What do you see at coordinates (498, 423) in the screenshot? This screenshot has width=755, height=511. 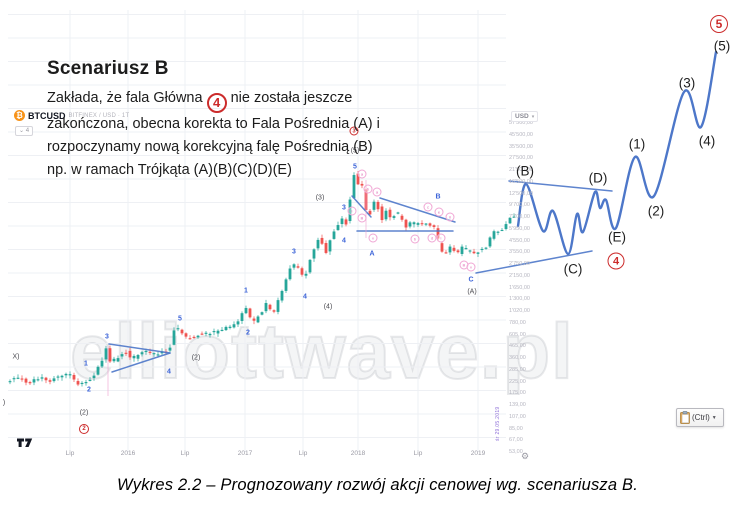 I see `last-bar-date-marker: śr 29.05.2019` at bounding box center [498, 423].